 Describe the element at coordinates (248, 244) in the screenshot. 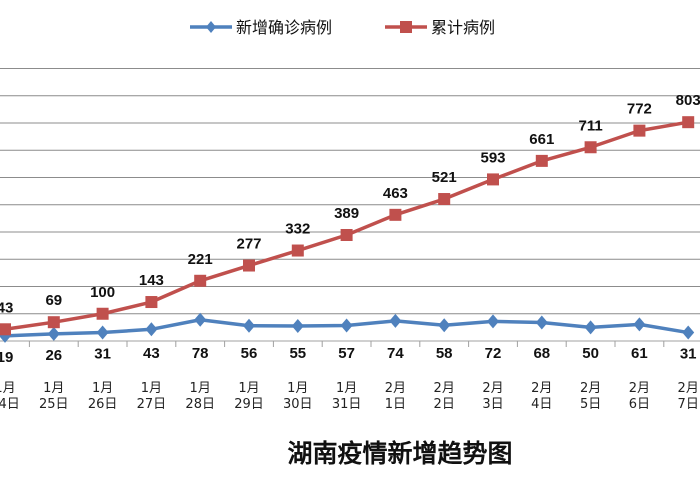

I see `data-label: 277` at that location.